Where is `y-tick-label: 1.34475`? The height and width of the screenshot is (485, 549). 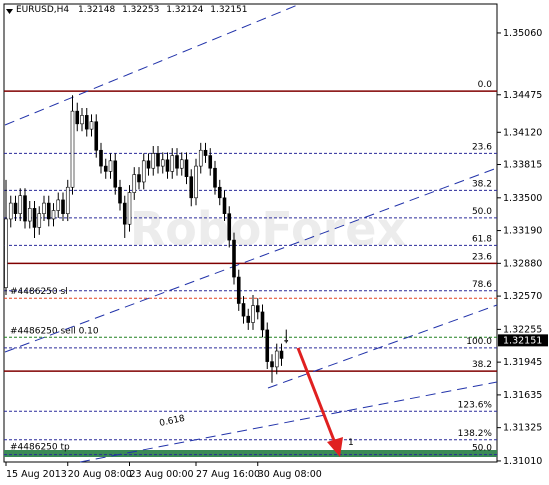 y-tick-label: 1.34475 is located at coordinates (522, 95).